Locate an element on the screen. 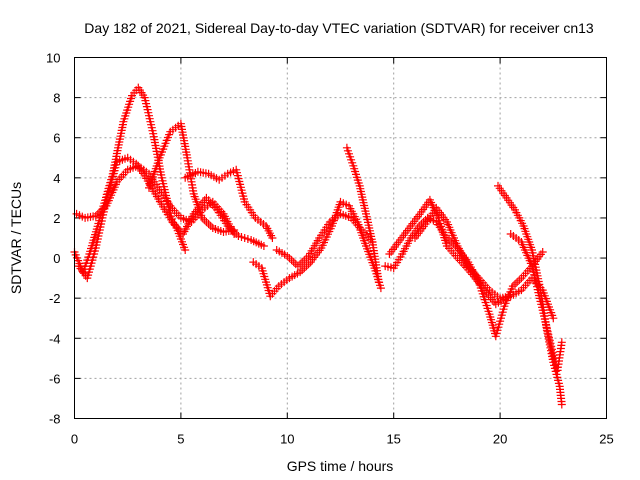 The height and width of the screenshot is (480, 640). y-tick-label: -6 is located at coordinates (55, 378).